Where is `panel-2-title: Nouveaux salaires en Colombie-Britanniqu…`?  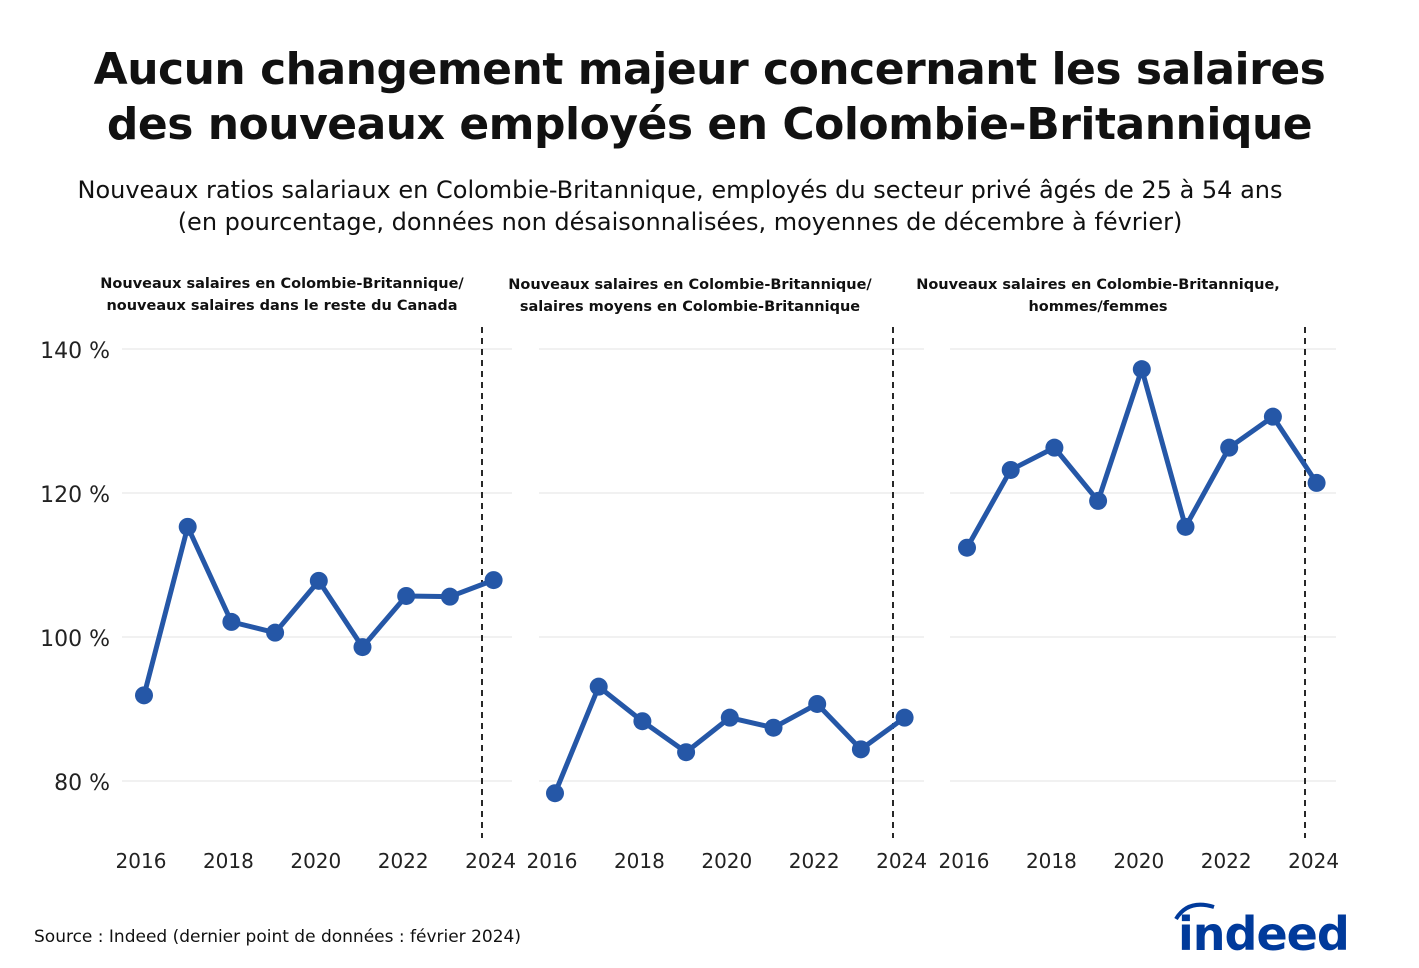 panel-2-title: Nouveaux salaires en Colombie-Britanniqu… is located at coordinates (690, 296).